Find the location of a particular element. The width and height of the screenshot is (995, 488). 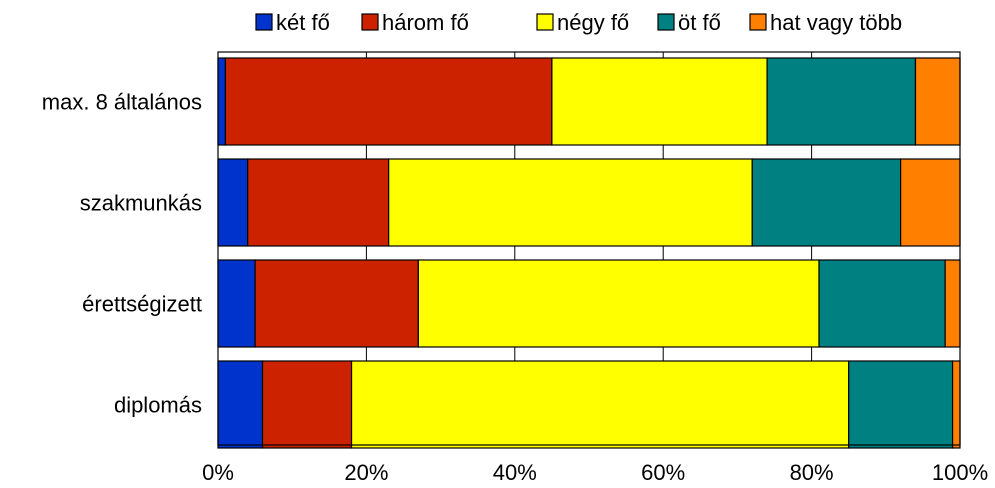

category-label: szakmunkás is located at coordinates (141, 203).